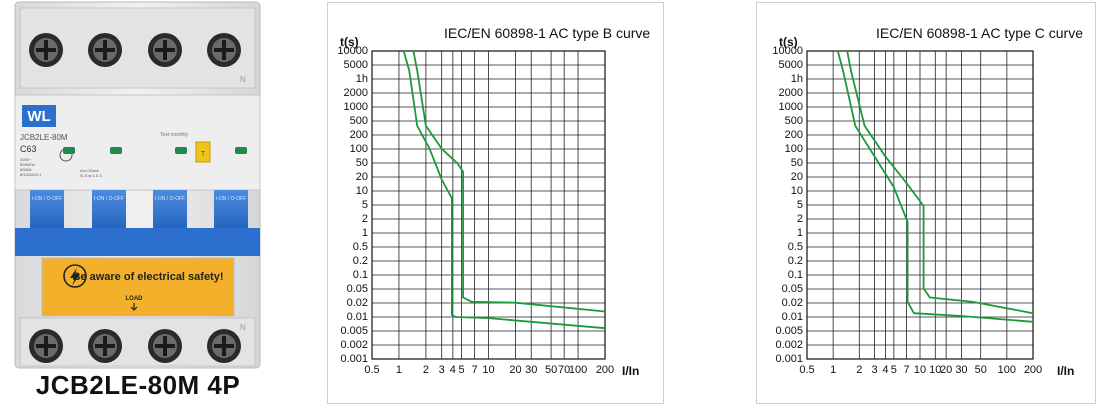  Describe the element at coordinates (564, 370) in the screenshot. I see `x-tick-label: 70` at that location.